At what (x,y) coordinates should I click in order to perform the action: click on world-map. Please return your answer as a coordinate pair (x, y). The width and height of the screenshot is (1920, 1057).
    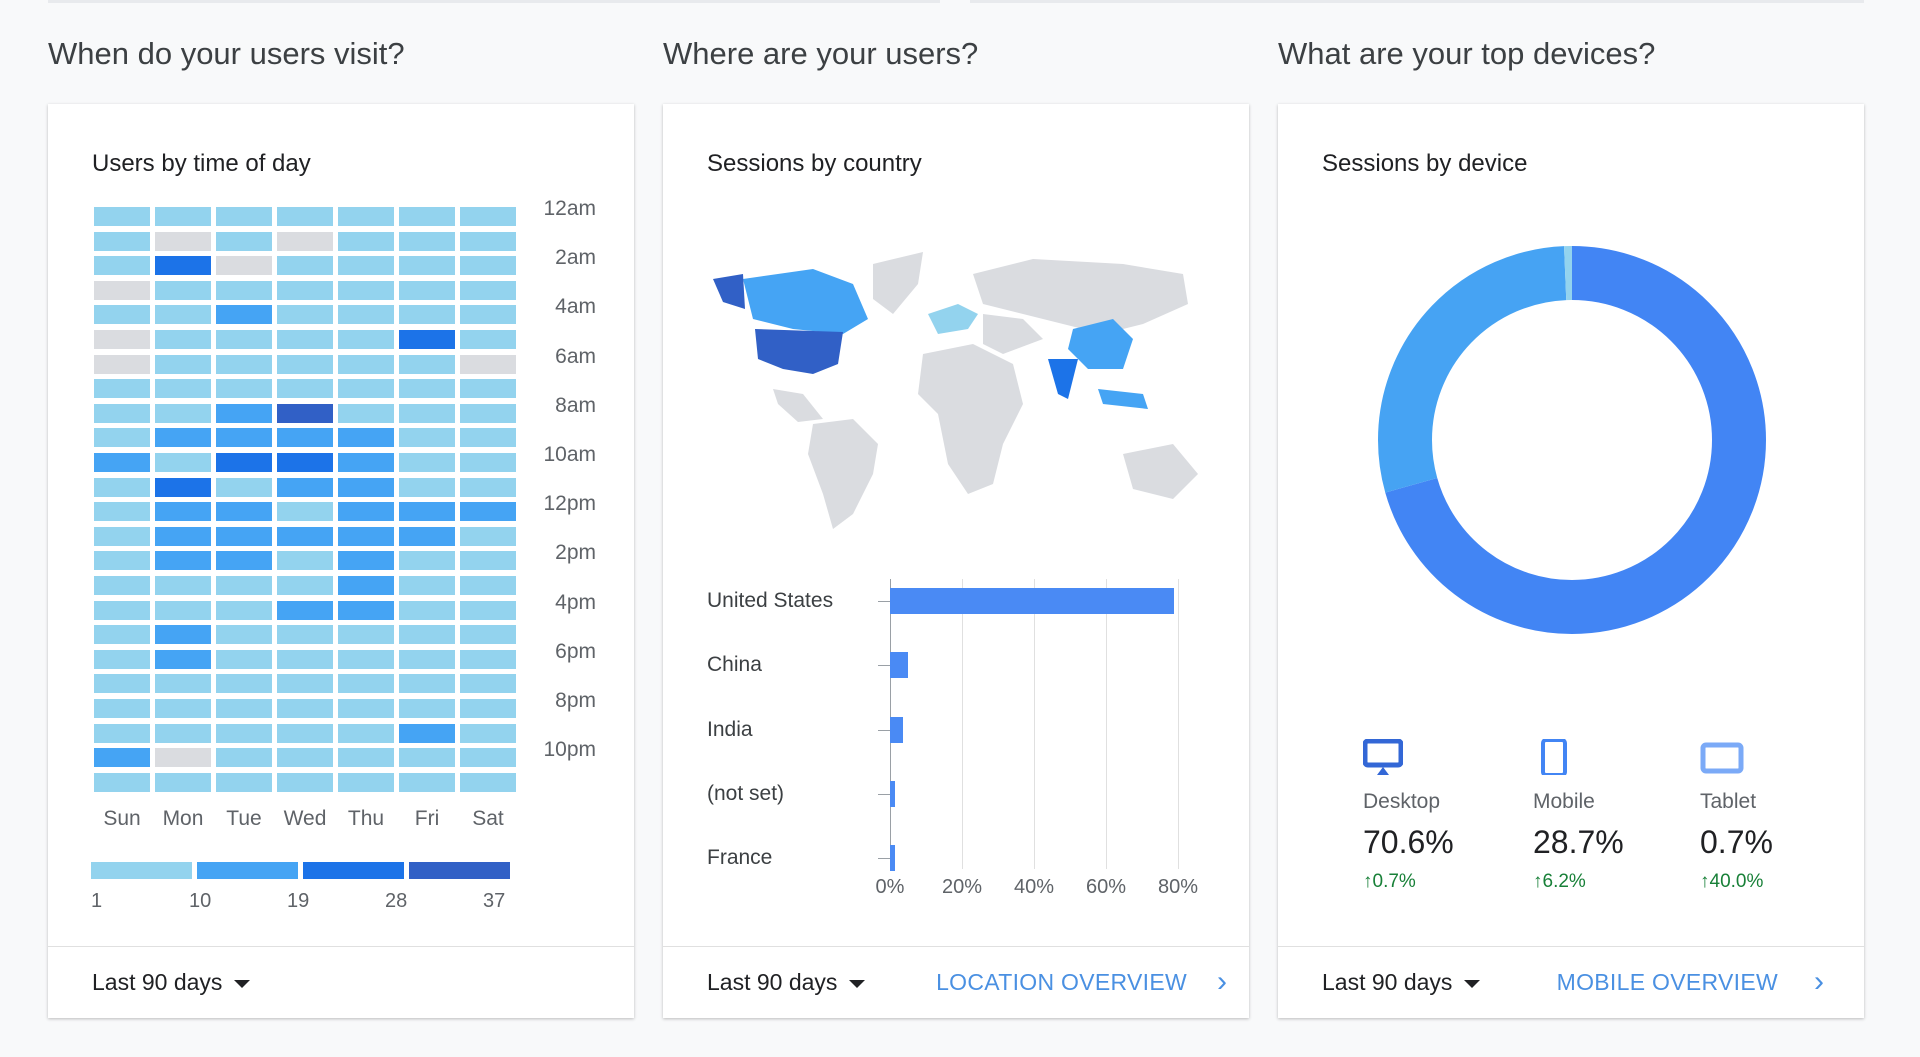
    Looking at the image, I should click on (958, 389).